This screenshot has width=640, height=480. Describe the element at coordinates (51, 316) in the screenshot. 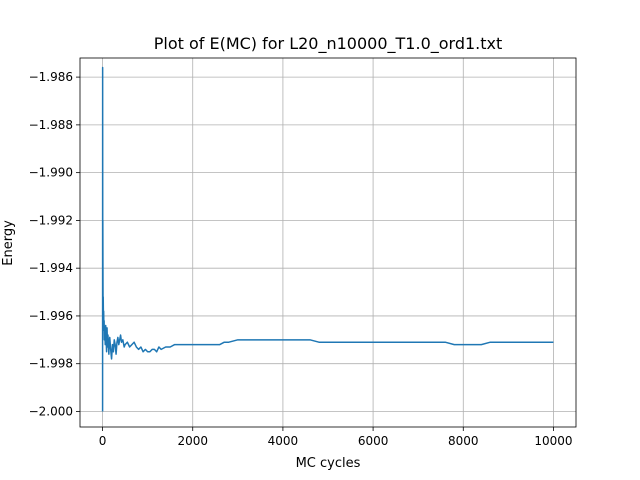

I see `y-tick-label: −1.996` at that location.